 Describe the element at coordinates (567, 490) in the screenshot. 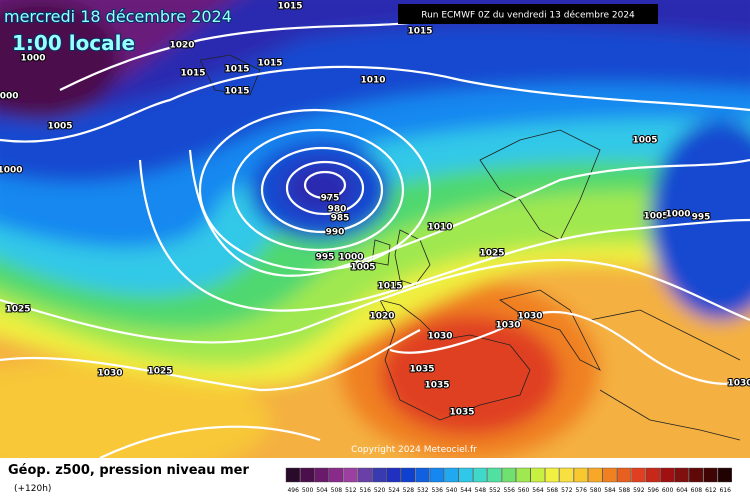

I see `scale-label: 572` at that location.